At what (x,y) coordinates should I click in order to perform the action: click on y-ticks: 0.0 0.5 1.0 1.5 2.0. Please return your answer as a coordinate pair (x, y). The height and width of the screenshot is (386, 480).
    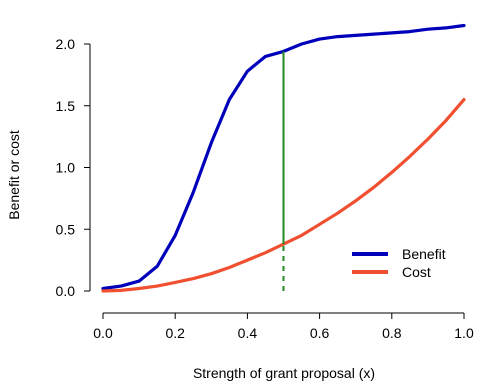
    Looking at the image, I should click on (73, 167).